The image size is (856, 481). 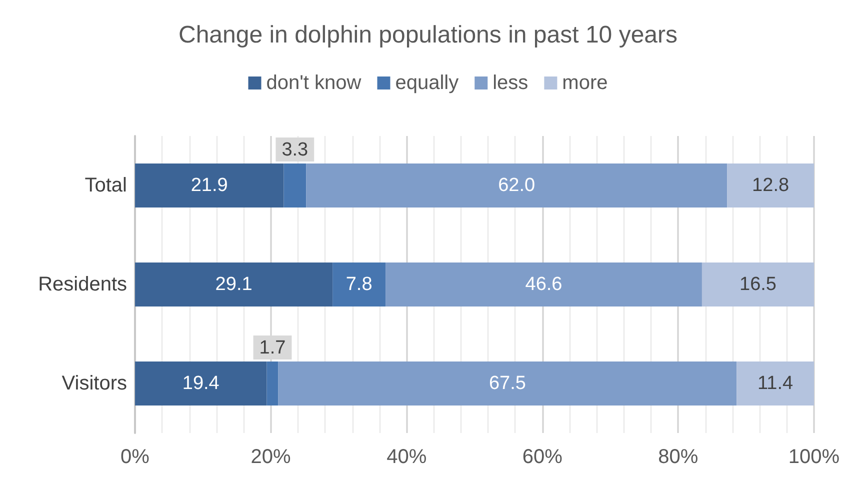 What do you see at coordinates (295, 150) in the screenshot?
I see `data-label: 3.3` at bounding box center [295, 150].